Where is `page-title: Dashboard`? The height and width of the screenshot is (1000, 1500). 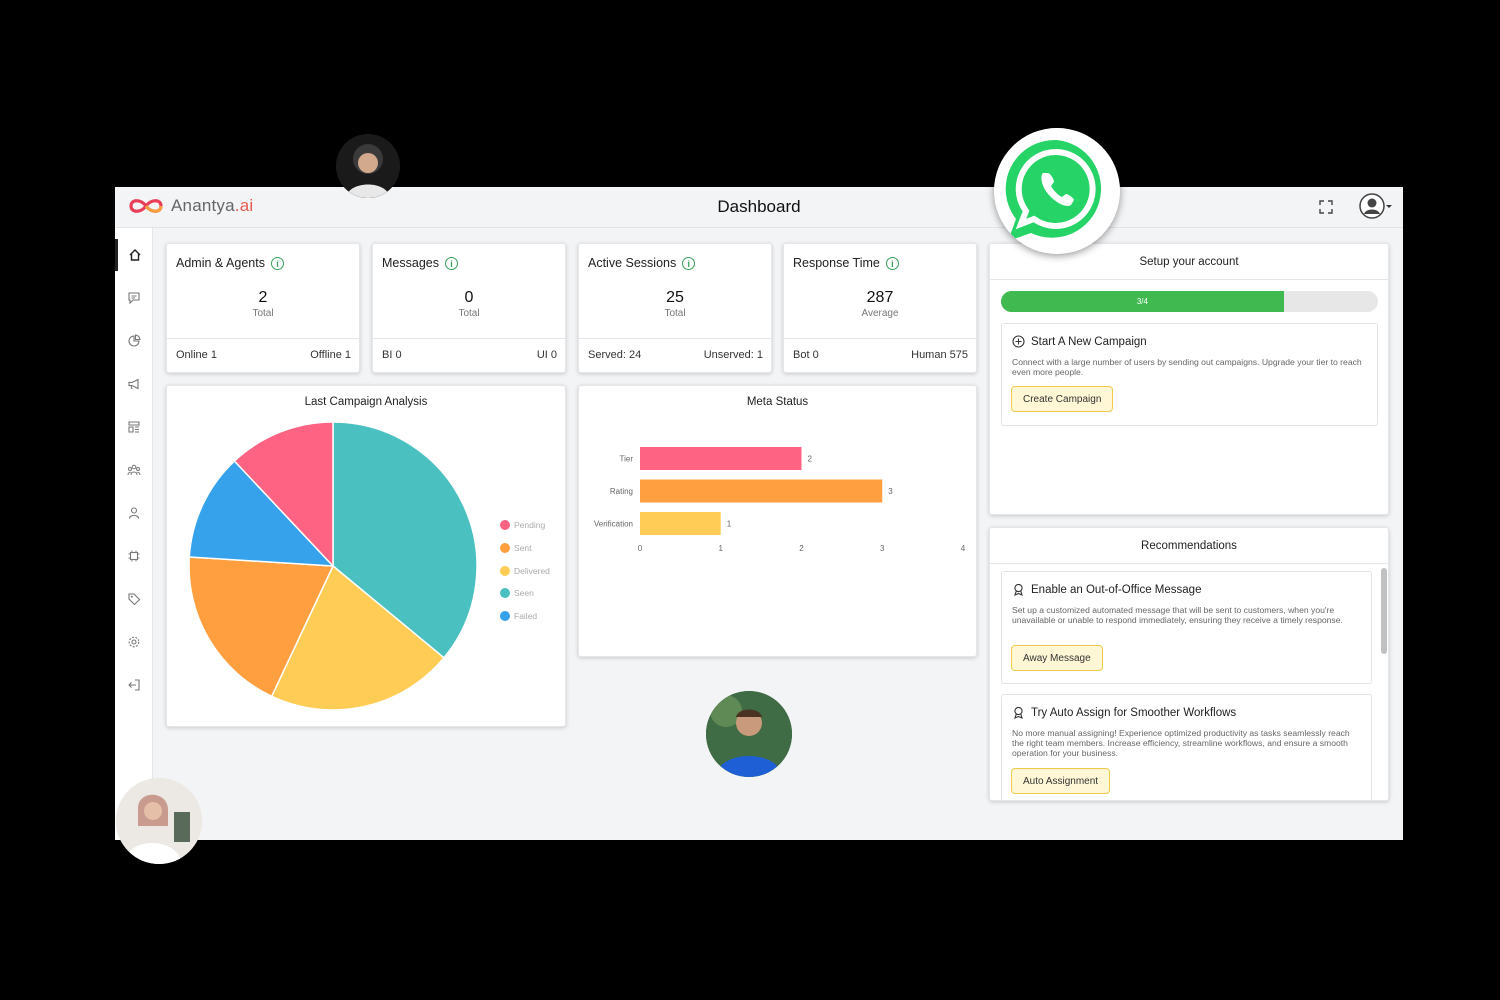 page-title: Dashboard is located at coordinates (759, 206).